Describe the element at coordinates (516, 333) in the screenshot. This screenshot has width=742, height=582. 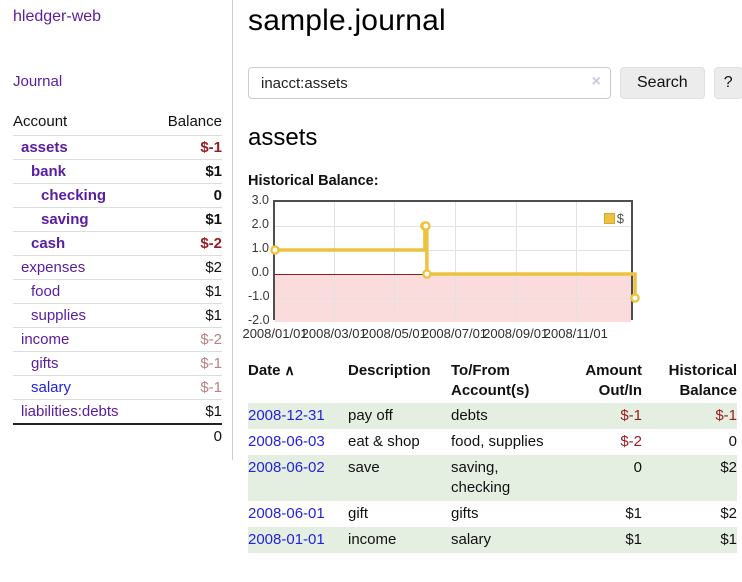
I see `x-axis-tick-label: 2008/09/01` at that location.